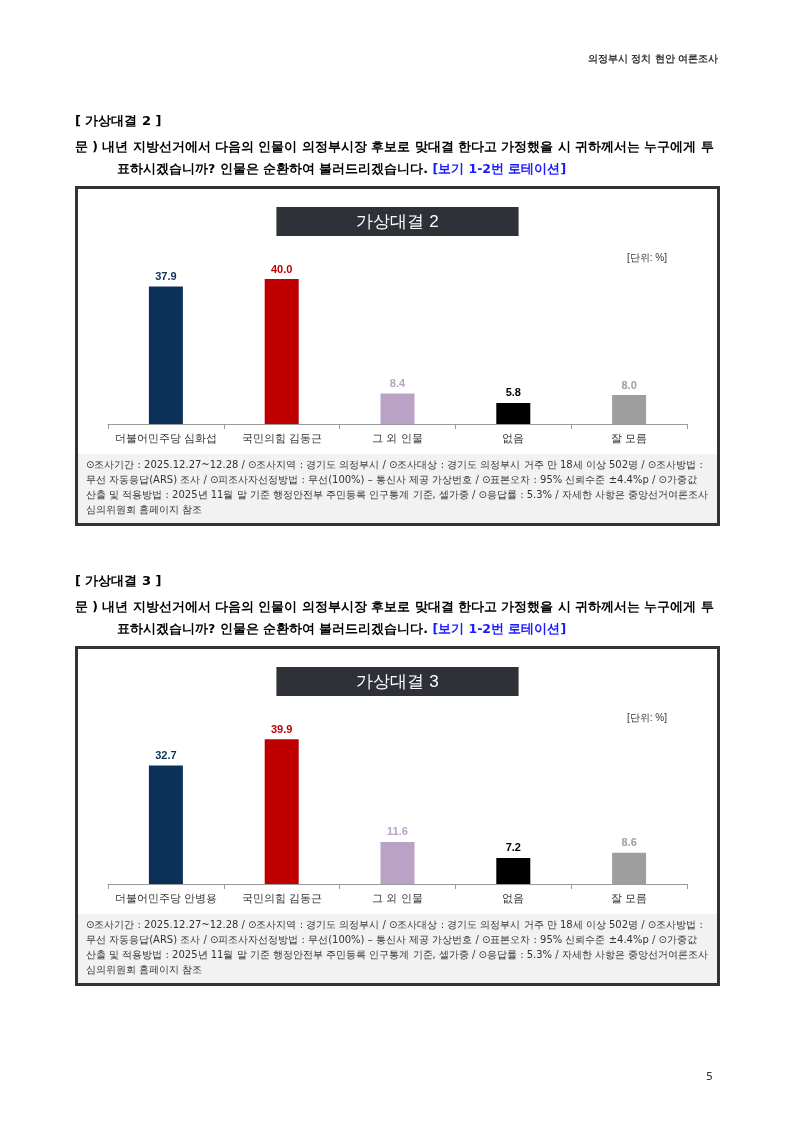 The image size is (793, 1121). I want to click on data-label: 8.6, so click(629, 842).